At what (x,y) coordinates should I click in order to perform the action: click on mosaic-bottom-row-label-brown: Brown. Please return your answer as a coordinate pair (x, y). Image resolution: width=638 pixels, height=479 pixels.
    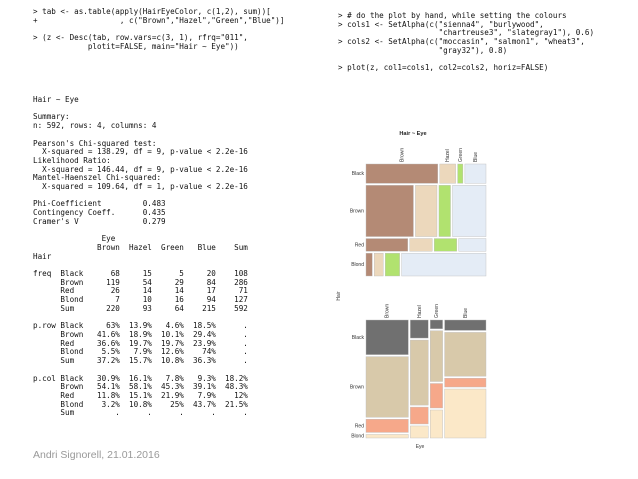
    Looking at the image, I should click on (357, 387).